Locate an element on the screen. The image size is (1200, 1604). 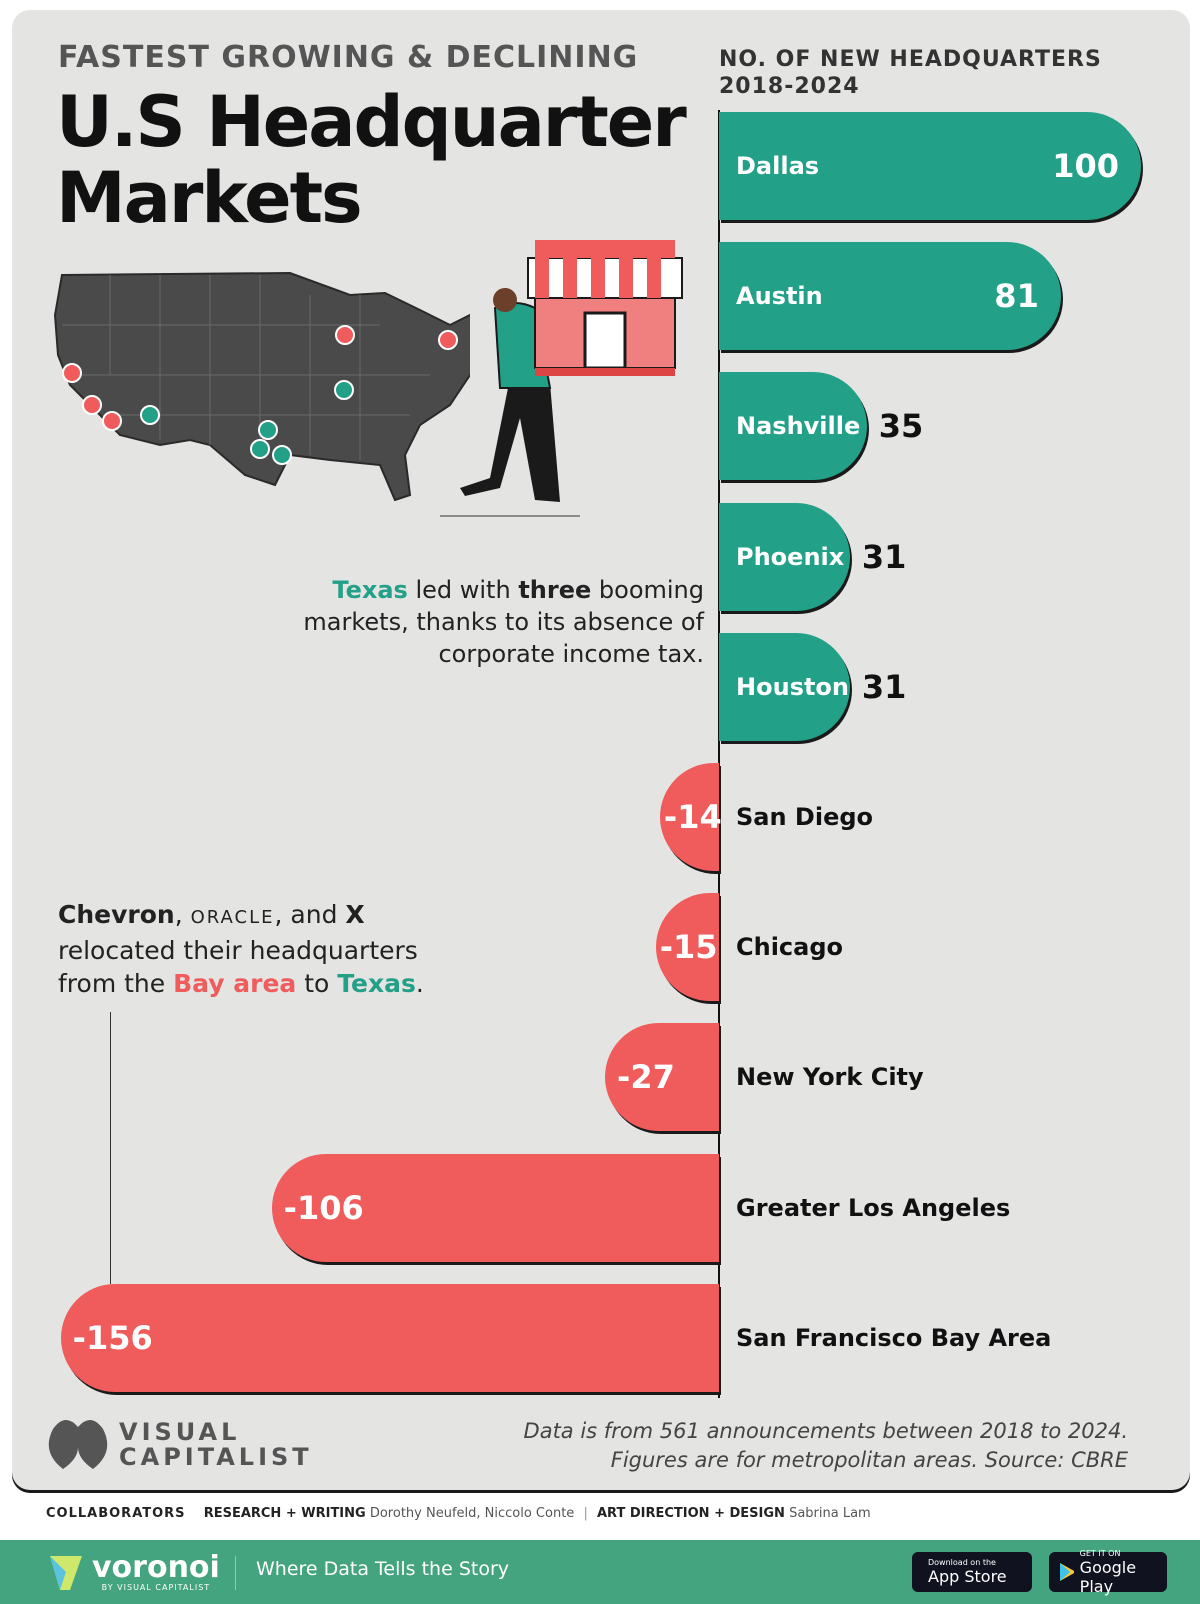
voronoi-icon is located at coordinates (66, 1573).